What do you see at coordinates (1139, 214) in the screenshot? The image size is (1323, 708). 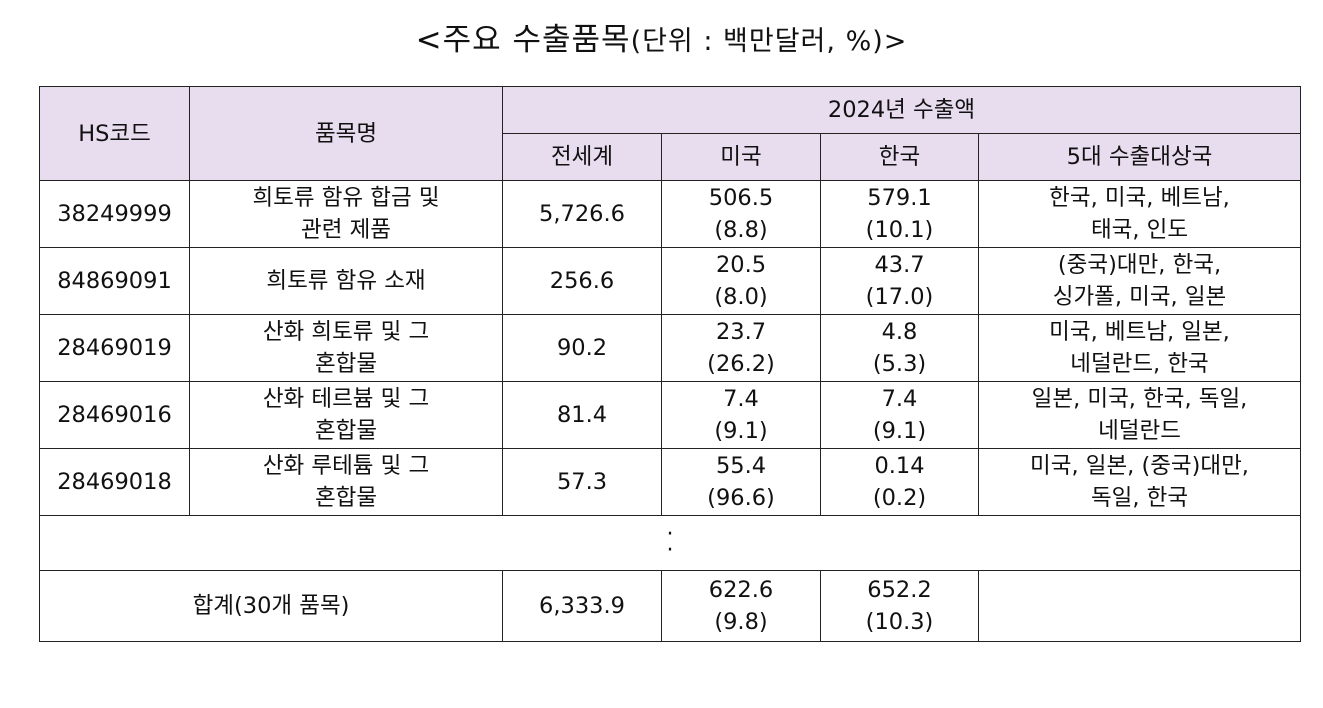 I see `top5-cell: 한국, 미국, 베트남, 태국, 인도` at bounding box center [1139, 214].